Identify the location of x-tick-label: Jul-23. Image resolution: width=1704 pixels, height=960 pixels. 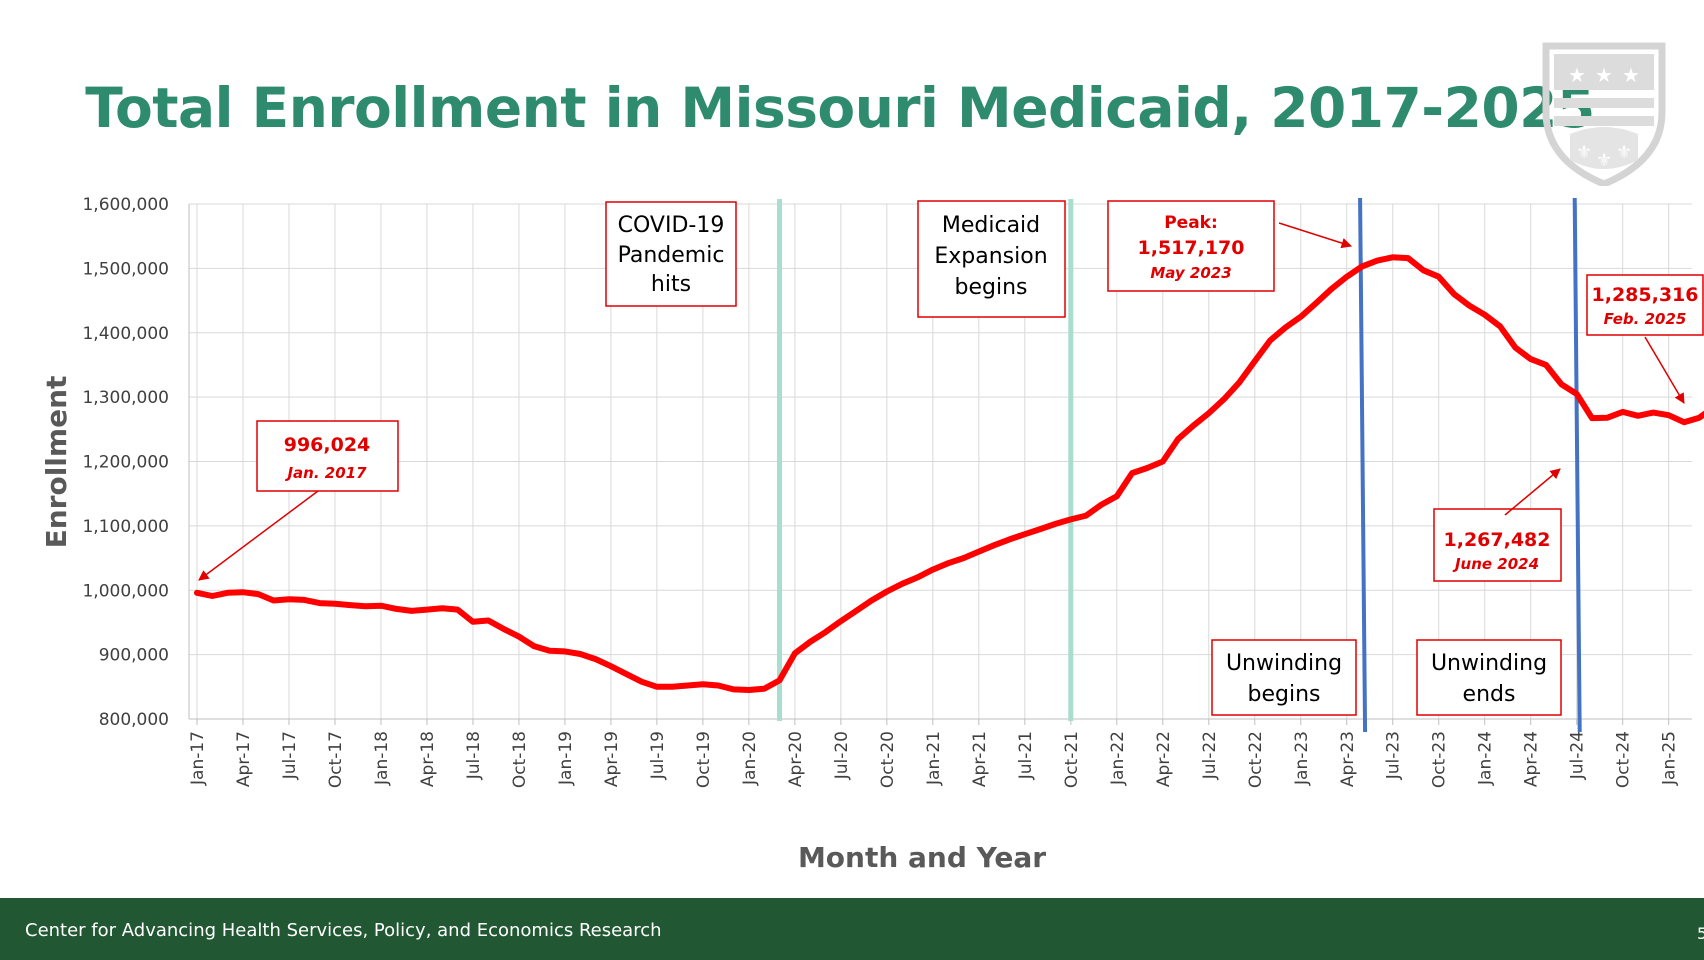
(1394, 755).